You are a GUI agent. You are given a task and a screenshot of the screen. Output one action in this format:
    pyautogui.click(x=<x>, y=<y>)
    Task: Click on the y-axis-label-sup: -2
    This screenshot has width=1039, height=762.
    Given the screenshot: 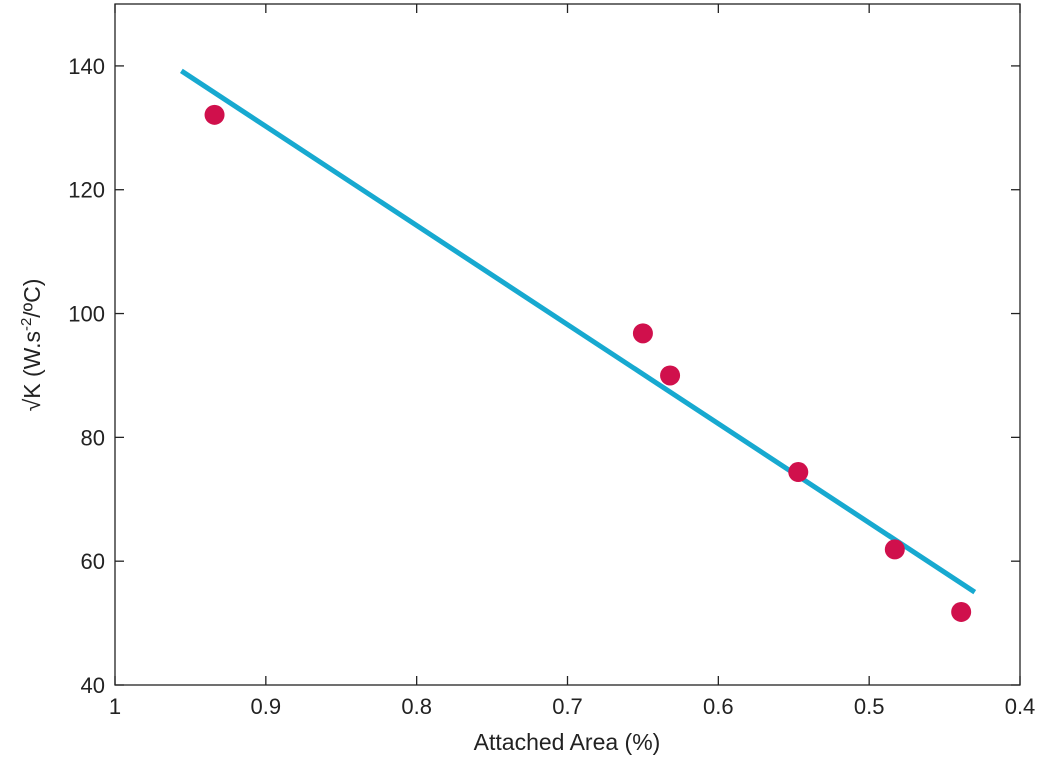 What is the action you would take?
    pyautogui.click(x=26, y=324)
    